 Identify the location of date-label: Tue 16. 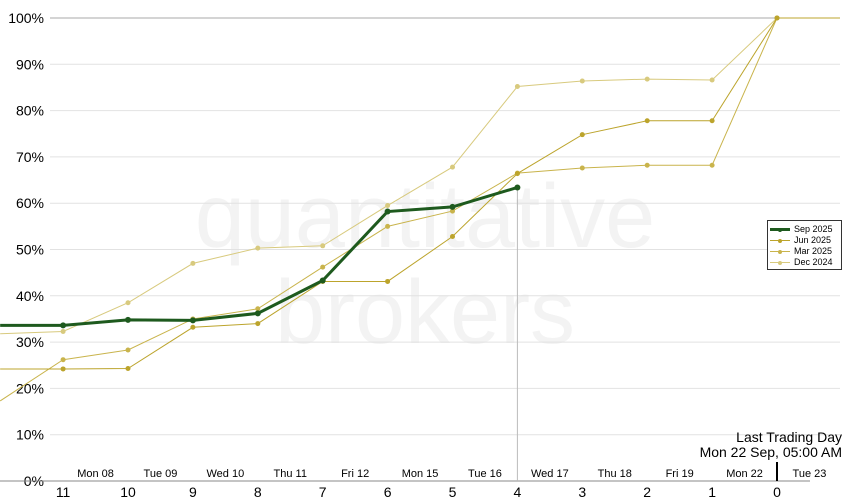
(485, 474).